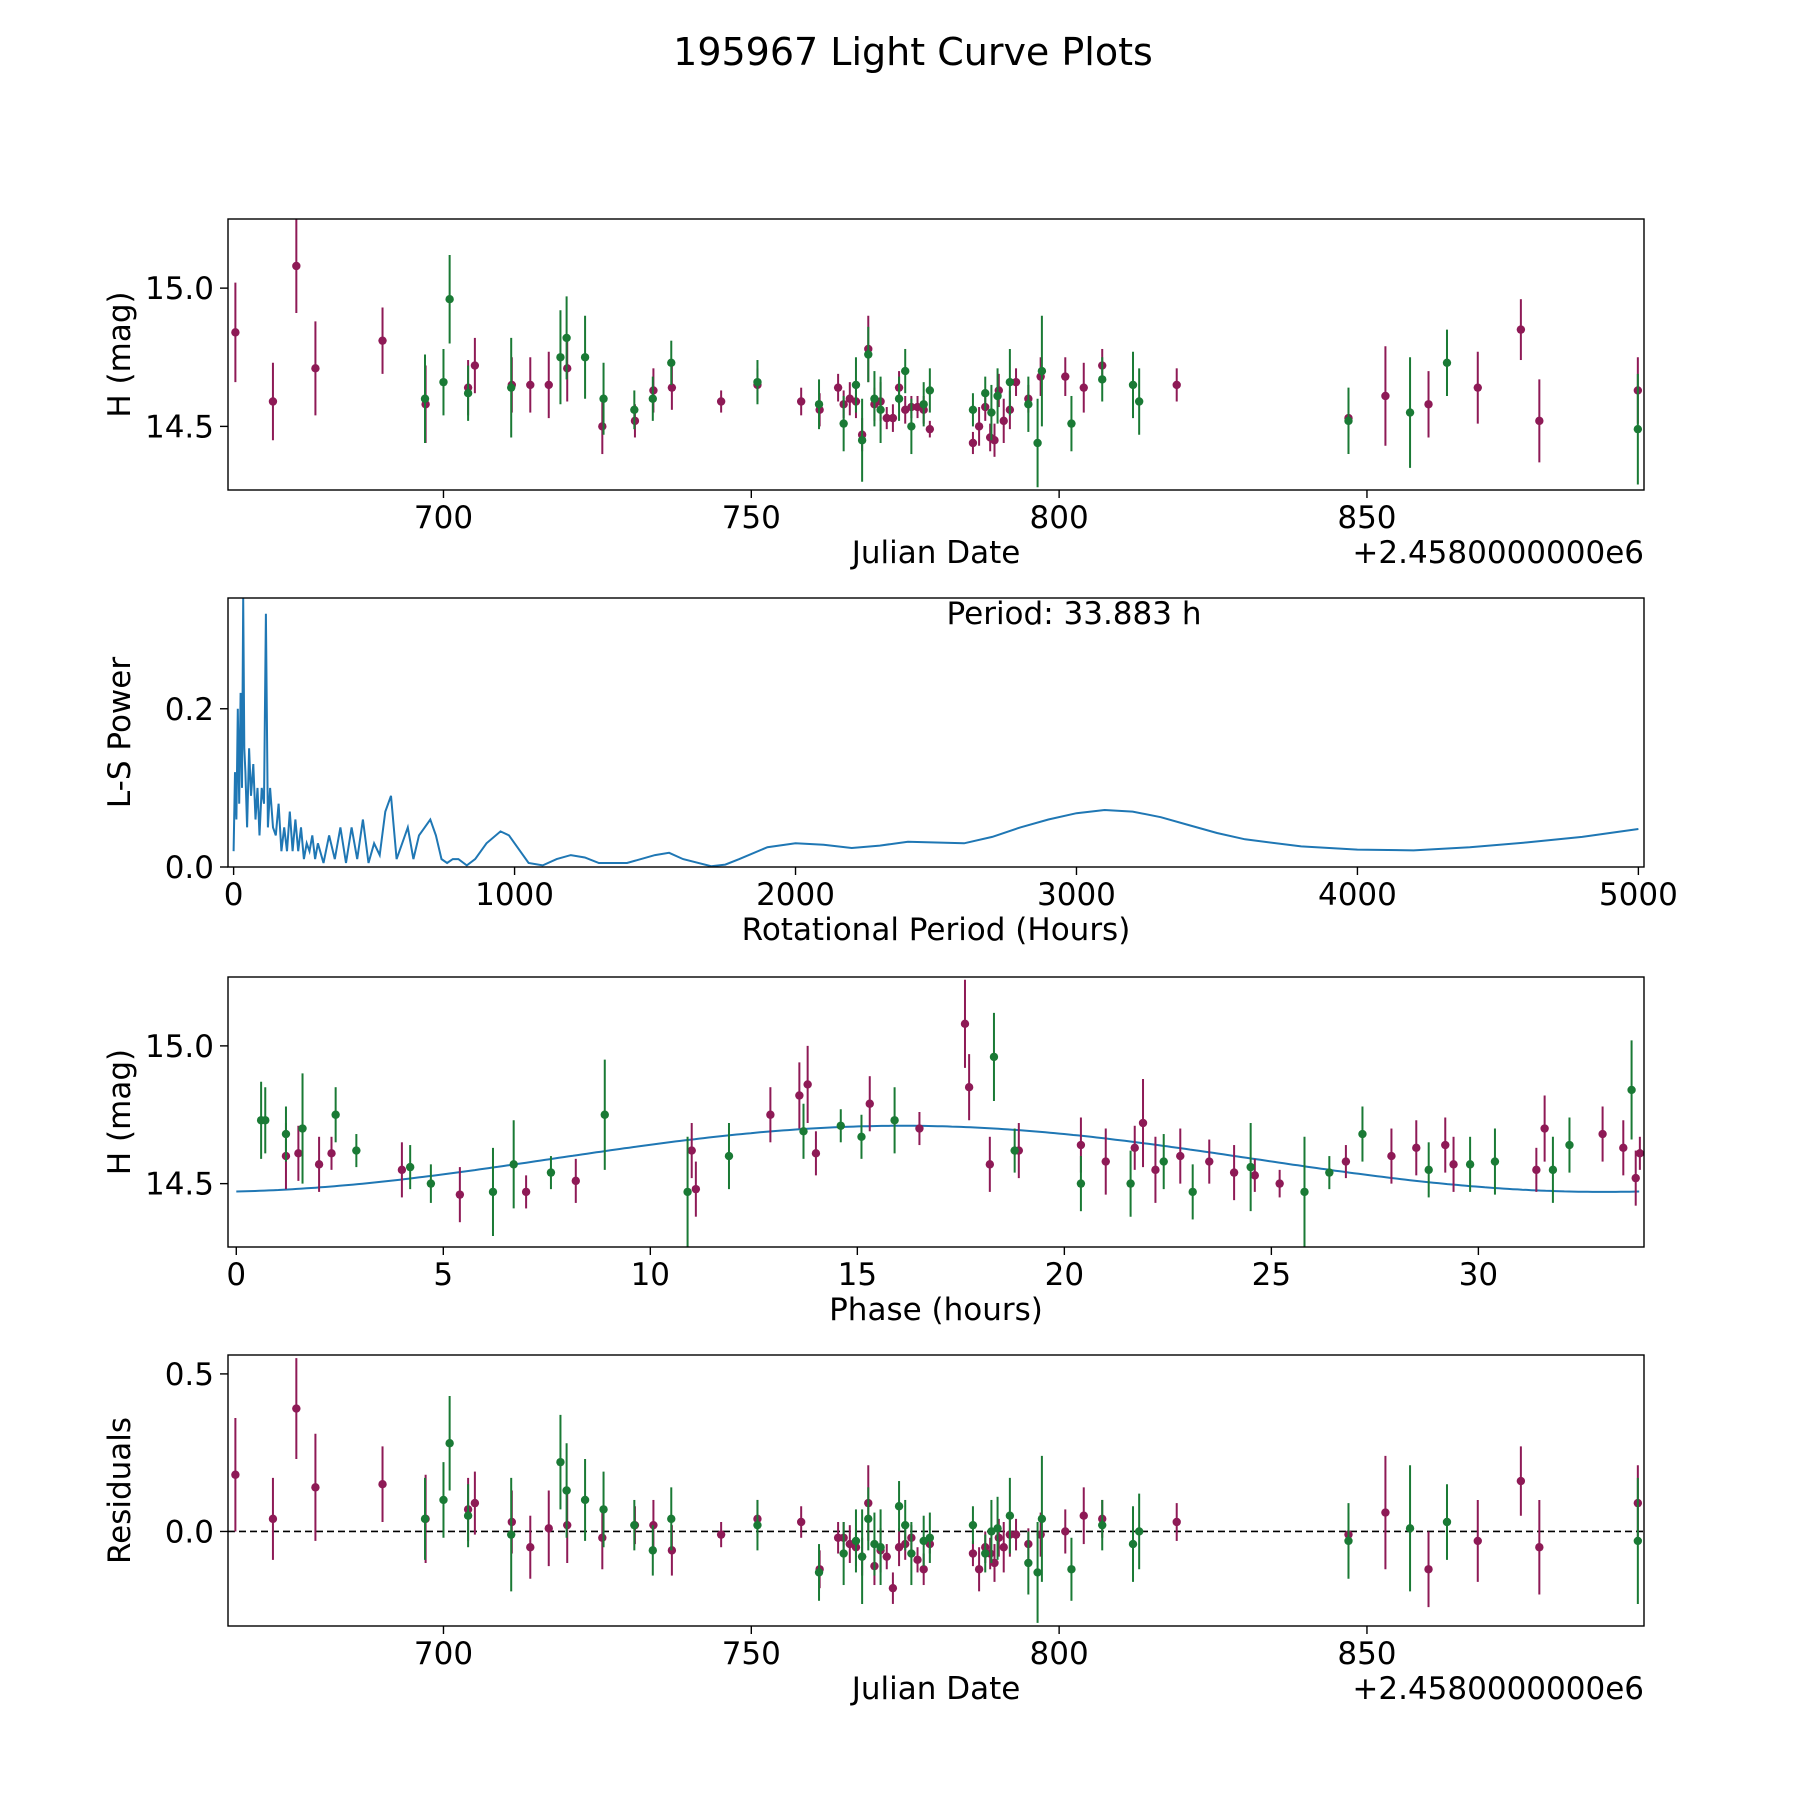 The image size is (1800, 1800). What do you see at coordinates (936, 1490) in the screenshot?
I see `resid-plot-area` at bounding box center [936, 1490].